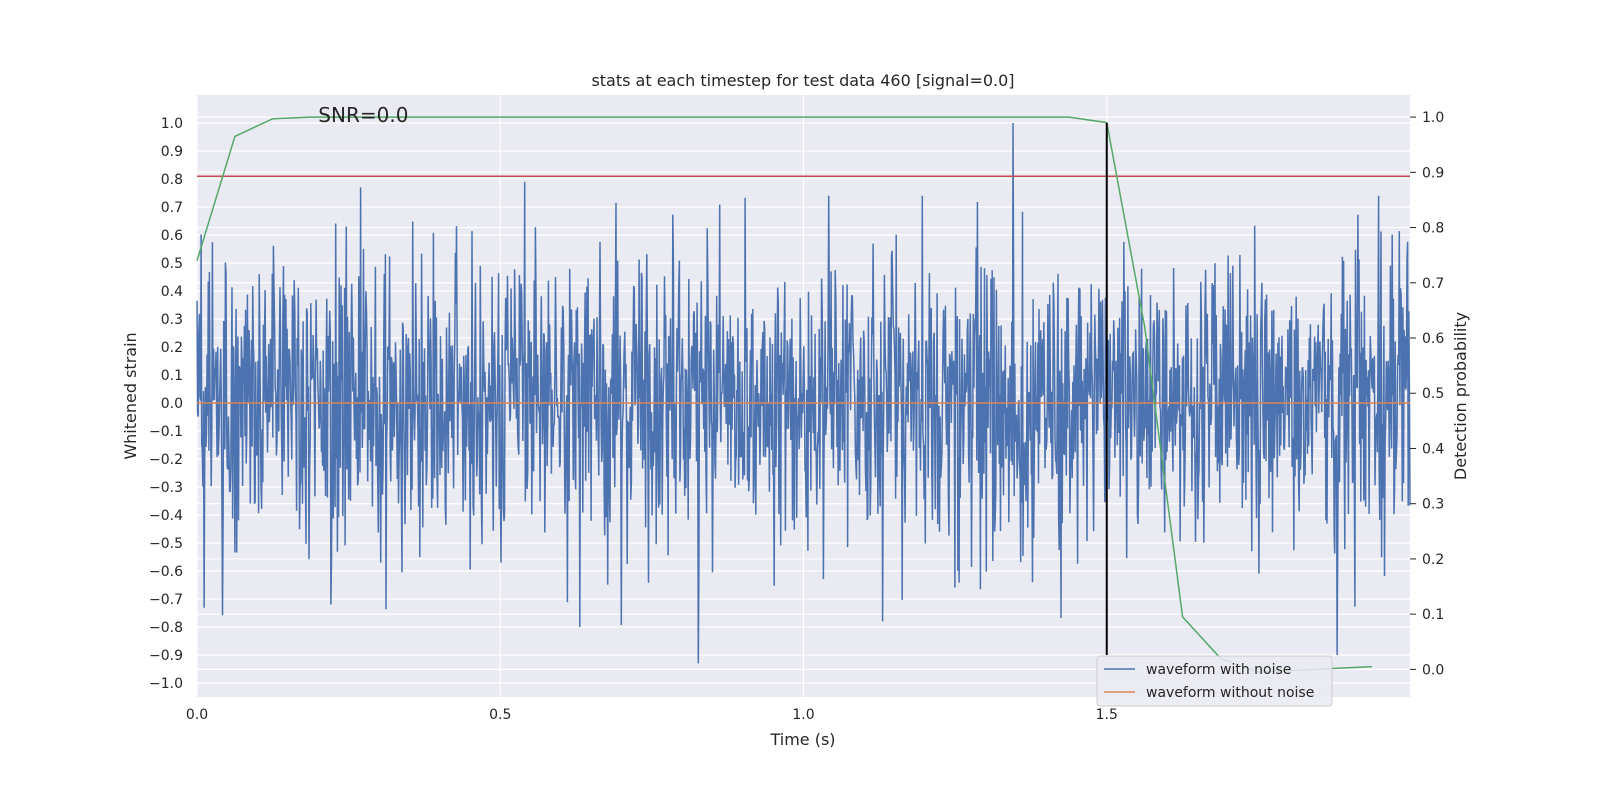 The width and height of the screenshot is (1600, 800). I want to click on y-right-tick-label: 0.6, so click(1433, 339).